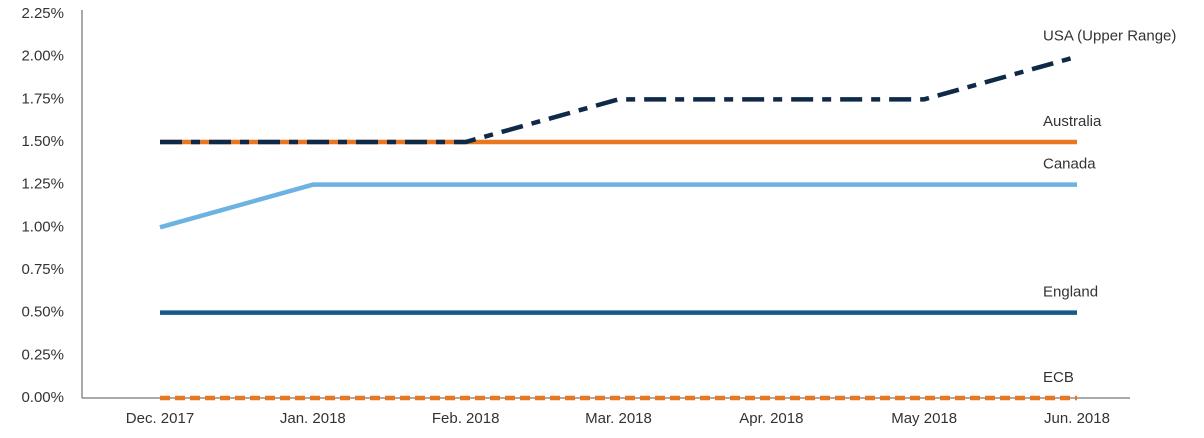 The image size is (1204, 438). I want to click on series-label: USA (Upper Range), so click(1109, 36).